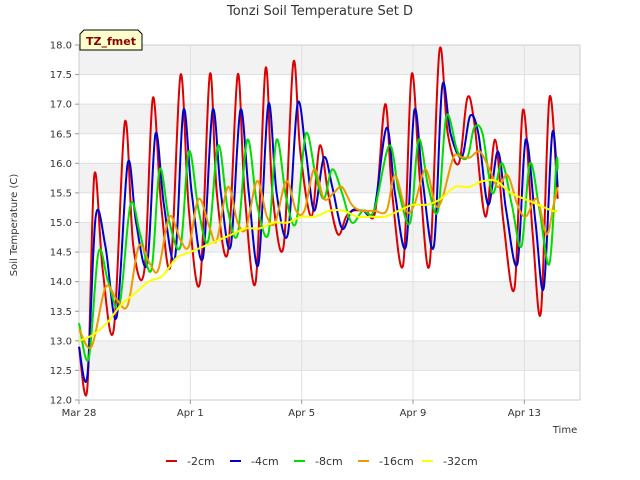 The height and width of the screenshot is (480, 640). What do you see at coordinates (61, 312) in the screenshot?
I see `y-tick-label: 13.5` at bounding box center [61, 312].